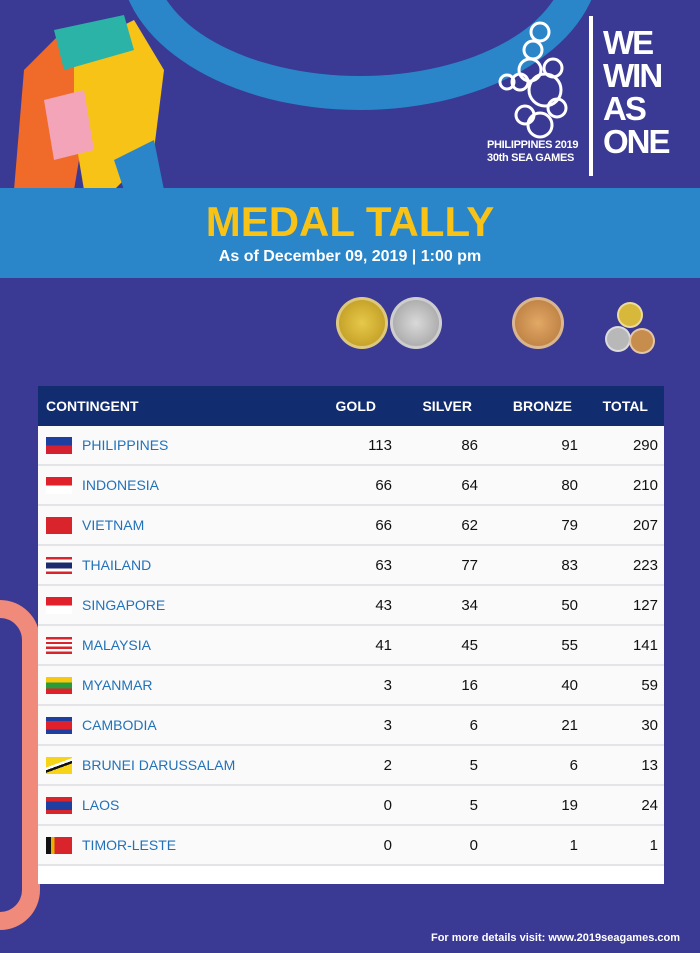  I want to click on contingent-cell: TIMOR-LESTE, so click(183, 845).